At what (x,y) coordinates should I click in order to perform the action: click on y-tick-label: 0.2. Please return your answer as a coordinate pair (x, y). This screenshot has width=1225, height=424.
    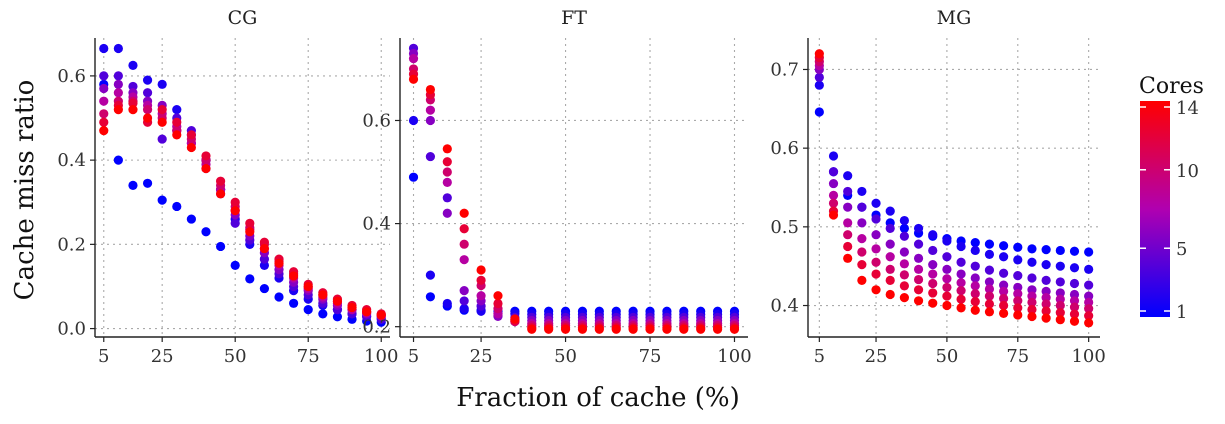
    Looking at the image, I should click on (71, 244).